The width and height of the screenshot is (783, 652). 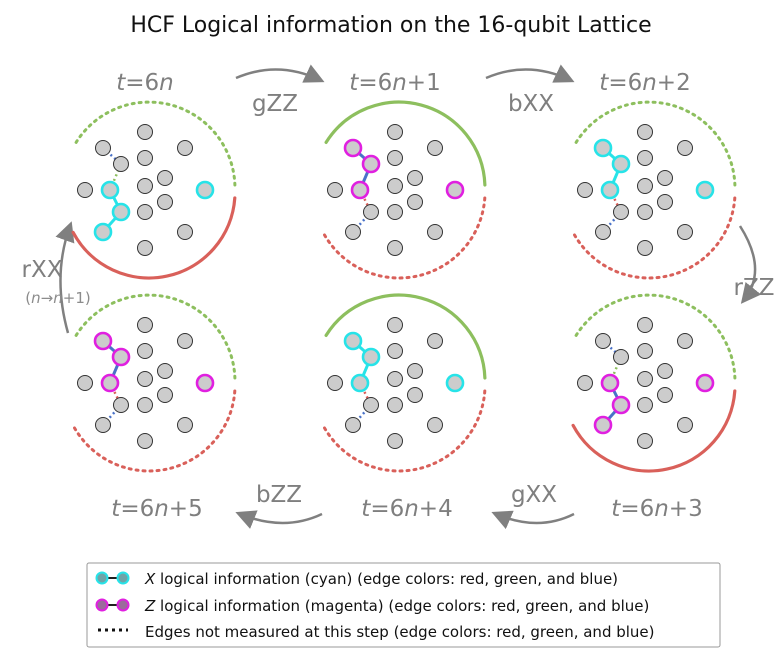 What do you see at coordinates (530, 73) in the screenshot?
I see `arrow-bxx` at bounding box center [530, 73].